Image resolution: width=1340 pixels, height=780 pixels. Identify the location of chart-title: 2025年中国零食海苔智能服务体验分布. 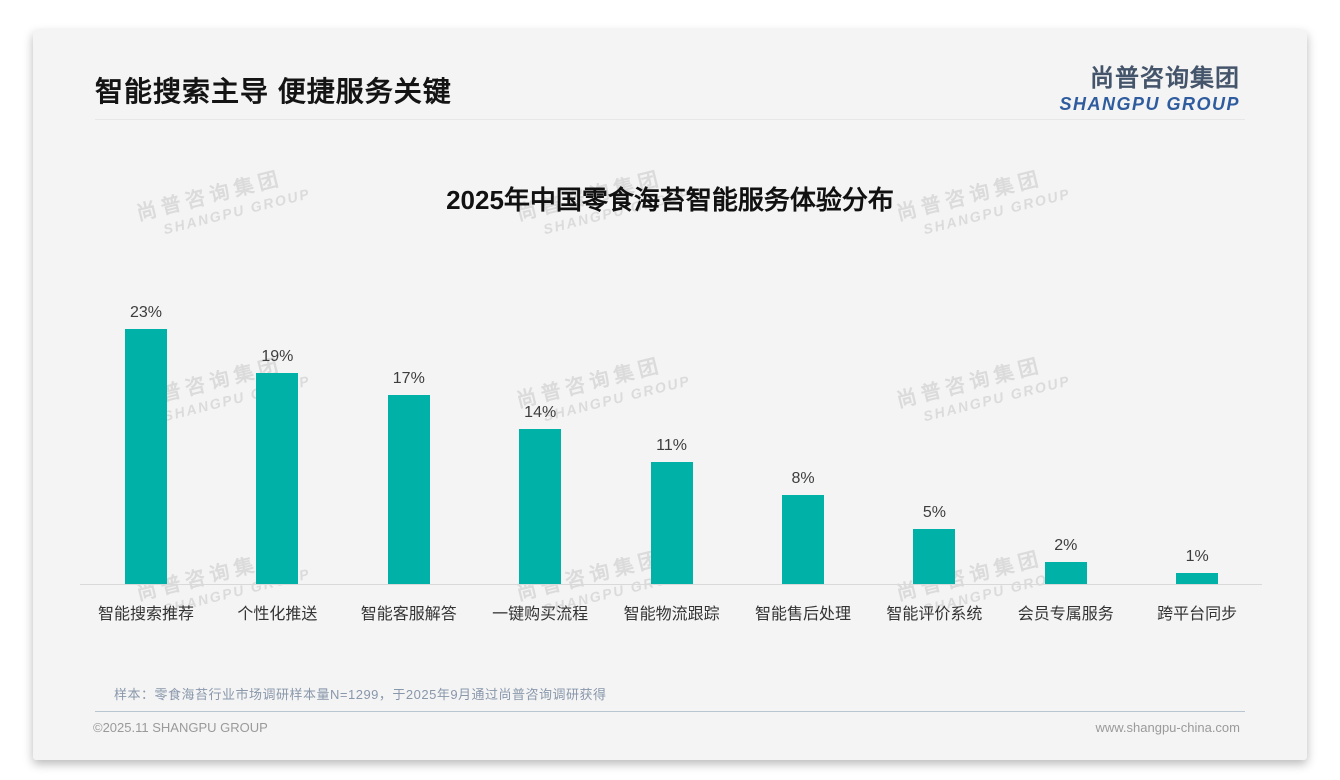
(670, 200).